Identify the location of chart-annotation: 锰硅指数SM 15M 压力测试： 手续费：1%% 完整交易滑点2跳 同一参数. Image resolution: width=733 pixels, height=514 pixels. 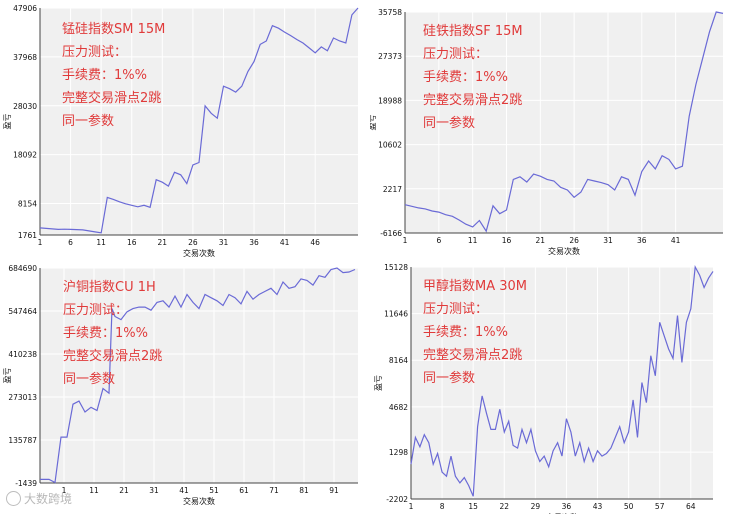
(113, 75).